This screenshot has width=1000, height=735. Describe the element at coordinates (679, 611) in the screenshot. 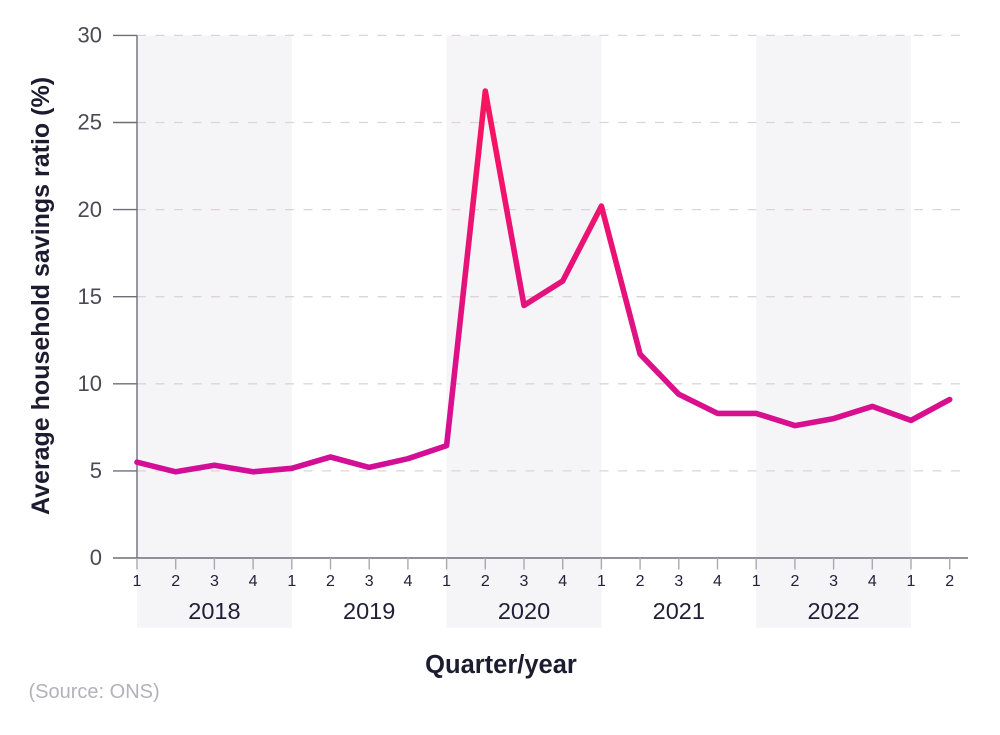

I see `svg-text: 2021` at that location.